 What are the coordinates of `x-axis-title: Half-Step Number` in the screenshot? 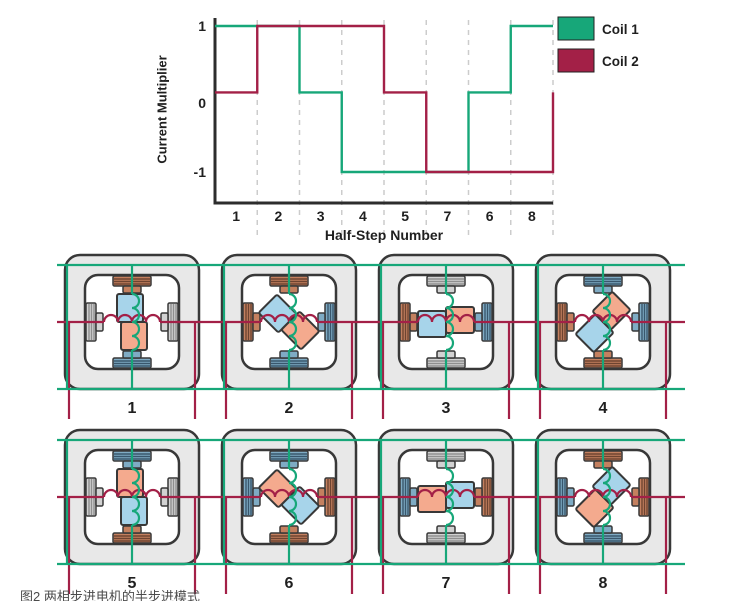 It's located at (384, 235).